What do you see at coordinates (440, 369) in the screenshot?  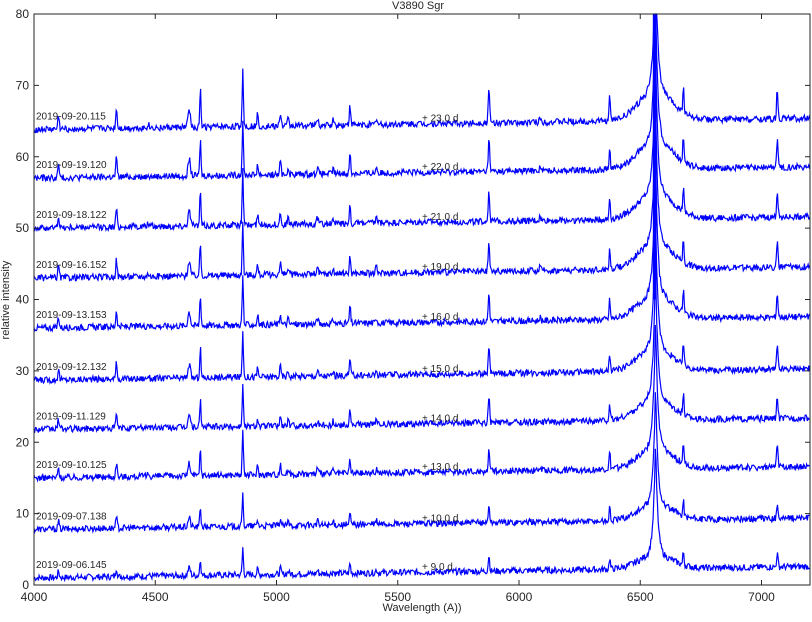 I see `series-phase-label: + 15.0 d` at bounding box center [440, 369].